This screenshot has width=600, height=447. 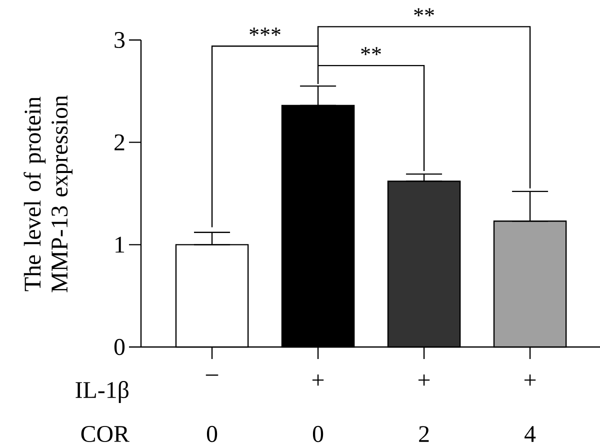 What do you see at coordinates (212, 375) in the screenshot?
I see `x-tick-label: –` at bounding box center [212, 375].